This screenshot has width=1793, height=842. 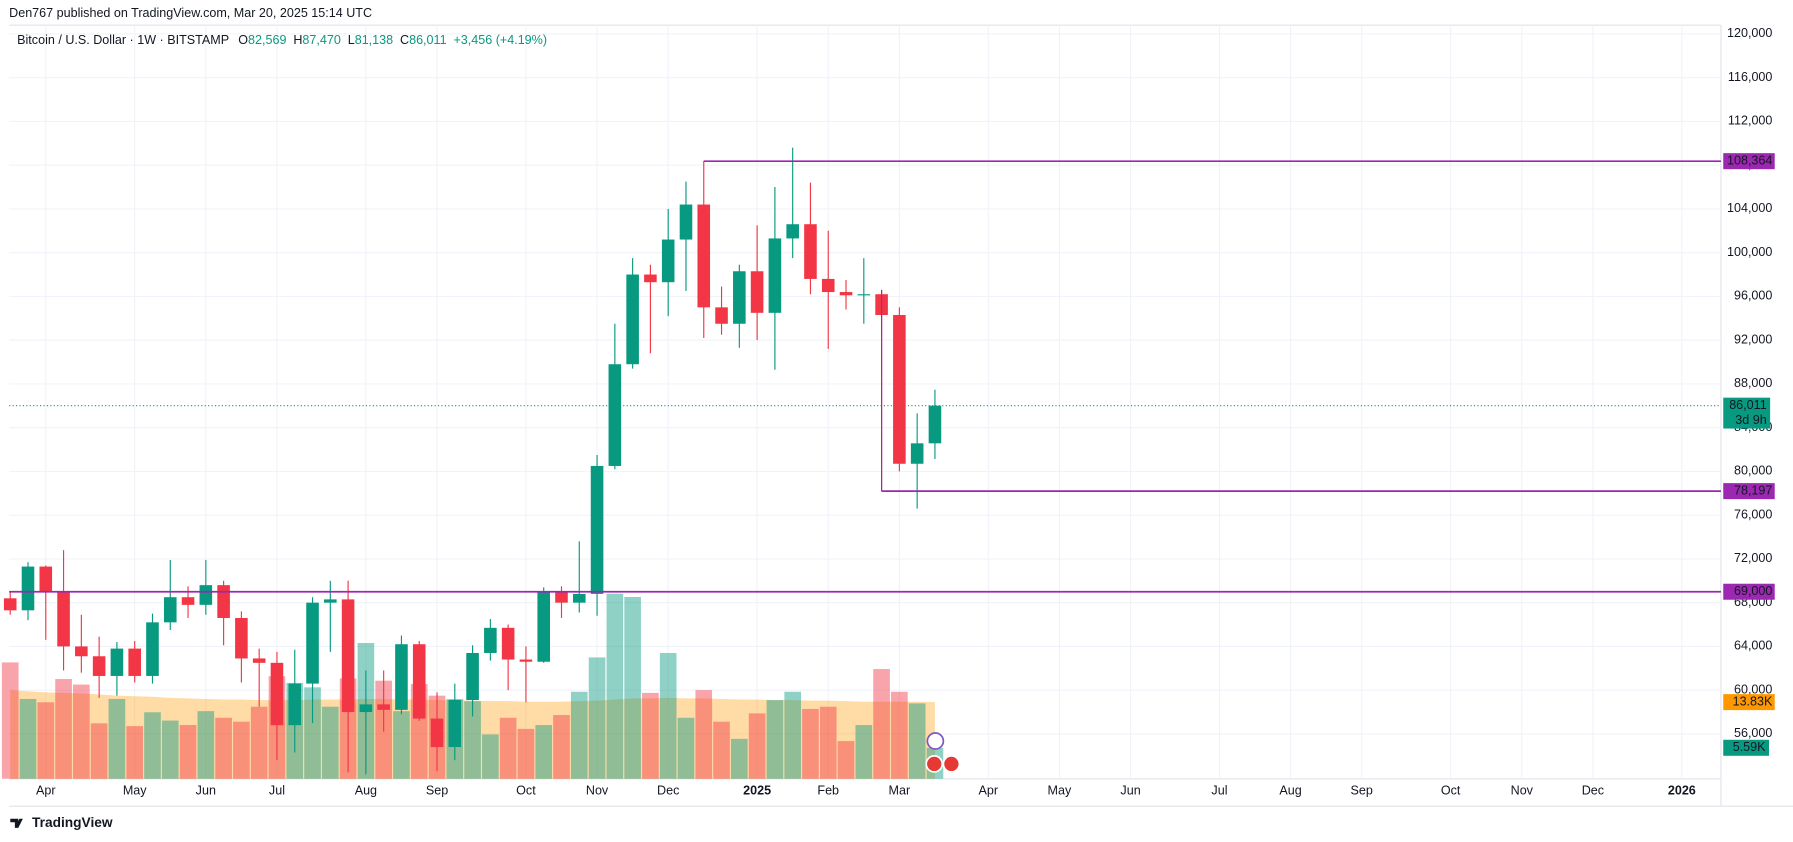 I want to click on y-tick-label: 76,000, so click(x=1753, y=514).